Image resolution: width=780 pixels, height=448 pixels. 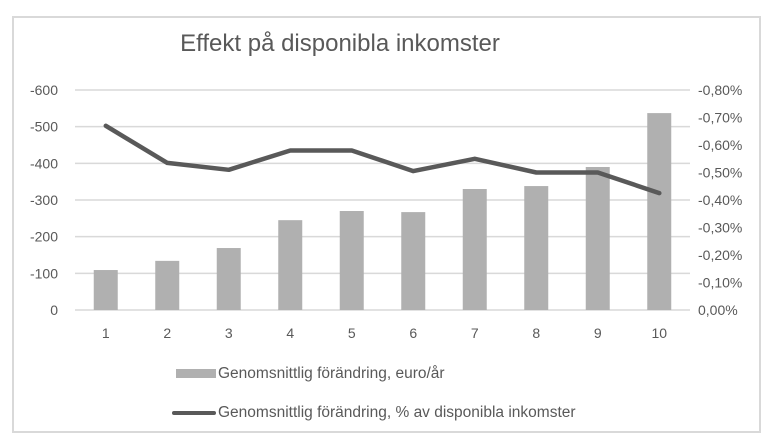 I want to click on legend-item-bar: Genomsnittlig förändring, euro/år, so click(x=374, y=373).